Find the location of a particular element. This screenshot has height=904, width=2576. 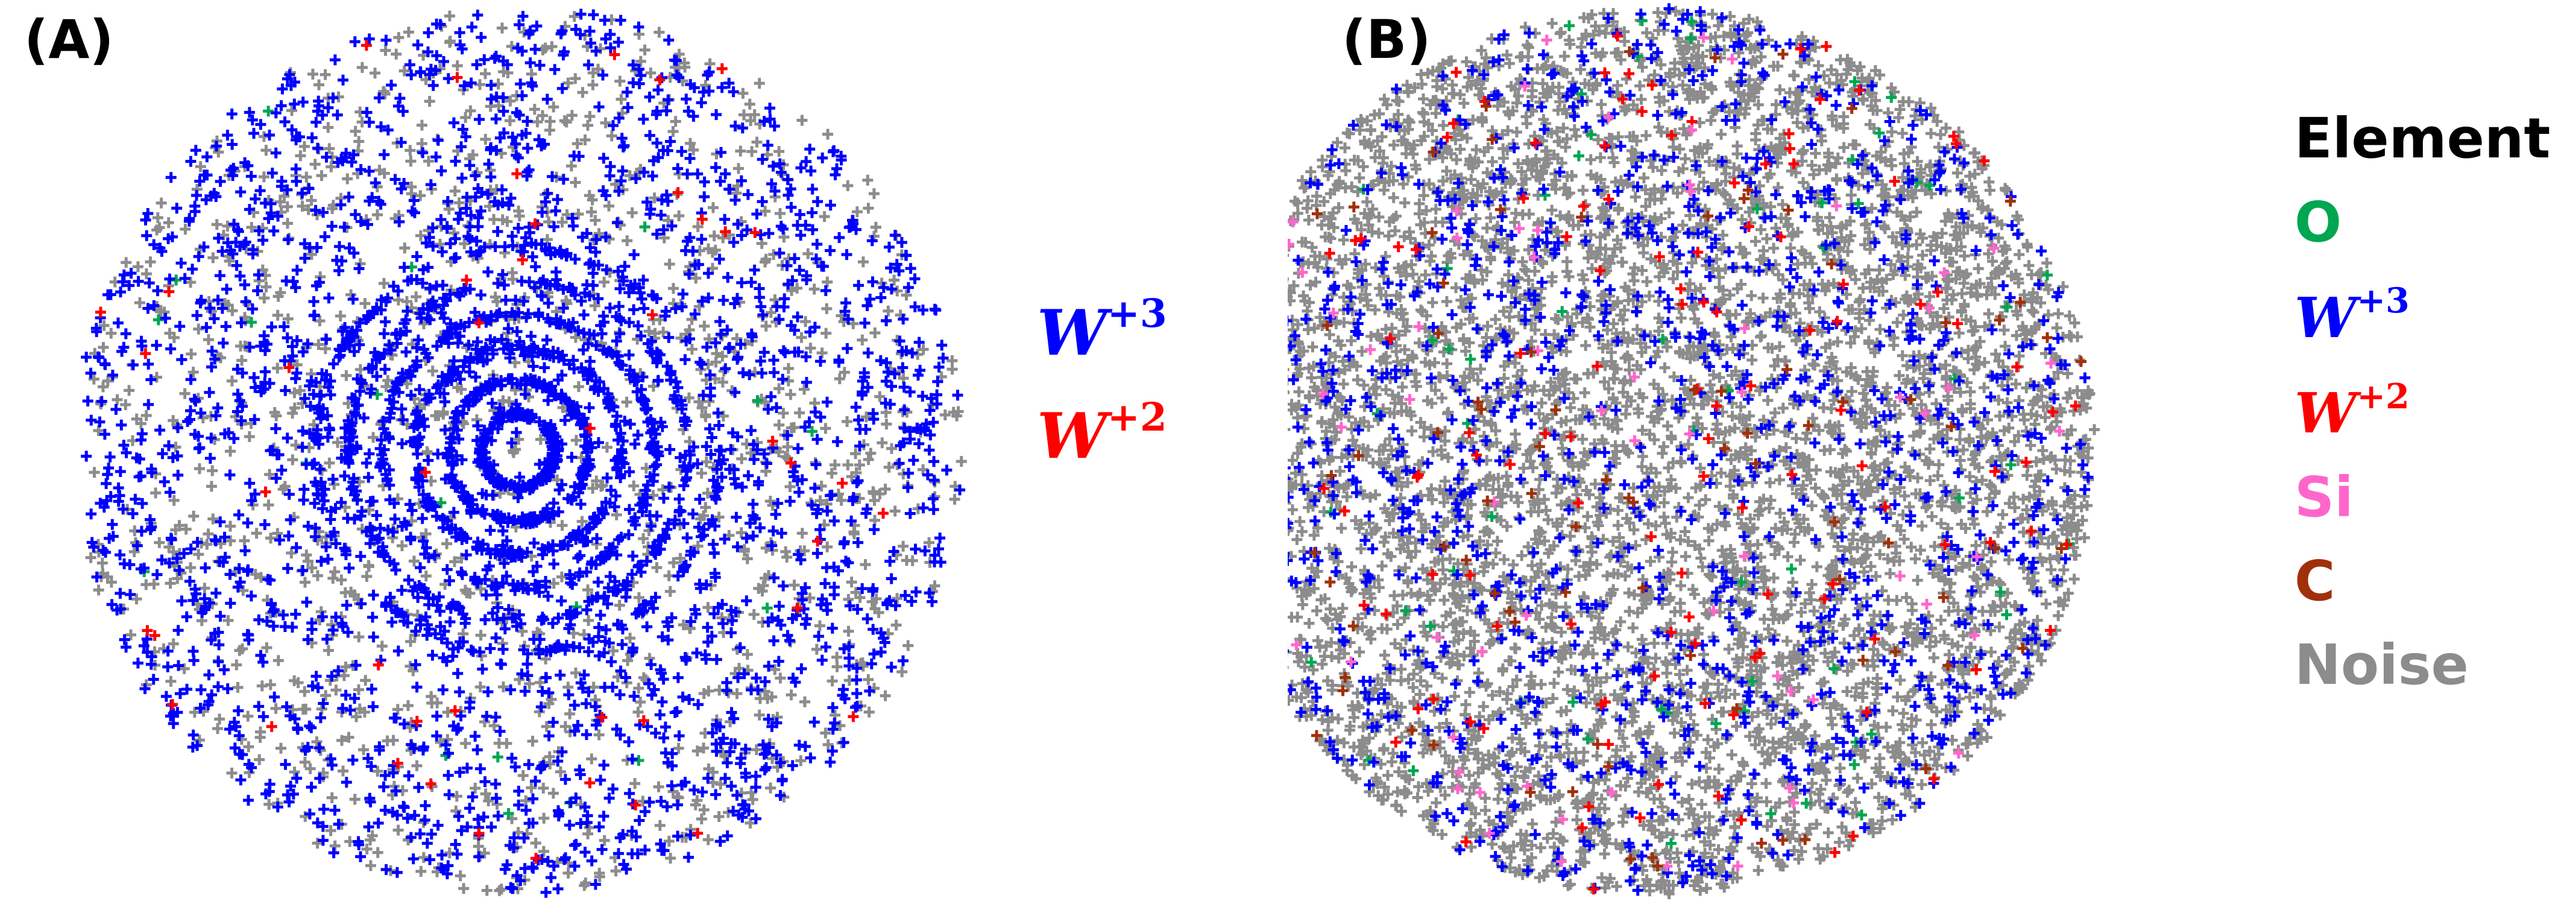

panel-label-b: (B) is located at coordinates (1386, 39).